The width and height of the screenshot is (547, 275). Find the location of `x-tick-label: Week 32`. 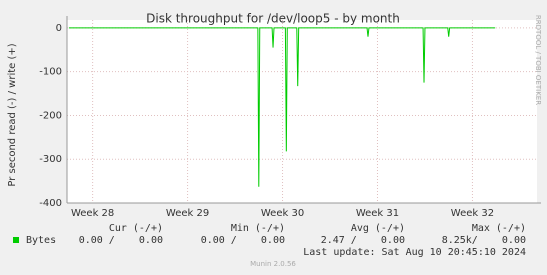

x-tick-label: Week 32 is located at coordinates (472, 213).